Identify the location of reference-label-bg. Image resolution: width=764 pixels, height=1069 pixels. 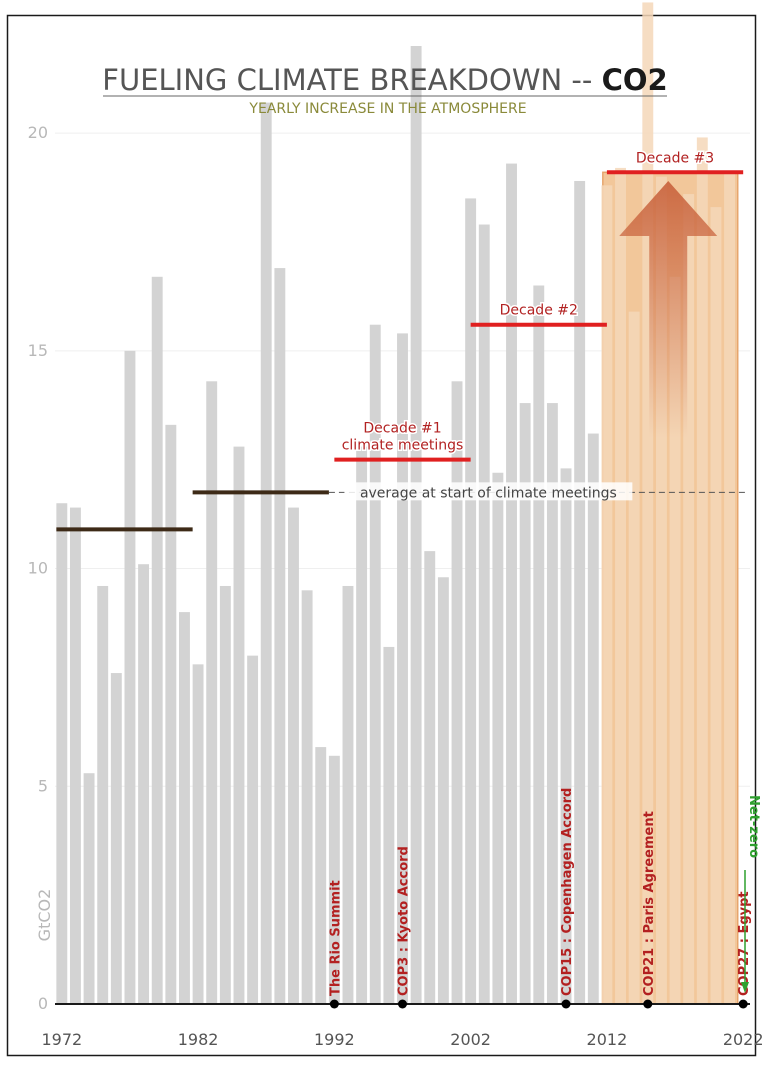
(488, 491).